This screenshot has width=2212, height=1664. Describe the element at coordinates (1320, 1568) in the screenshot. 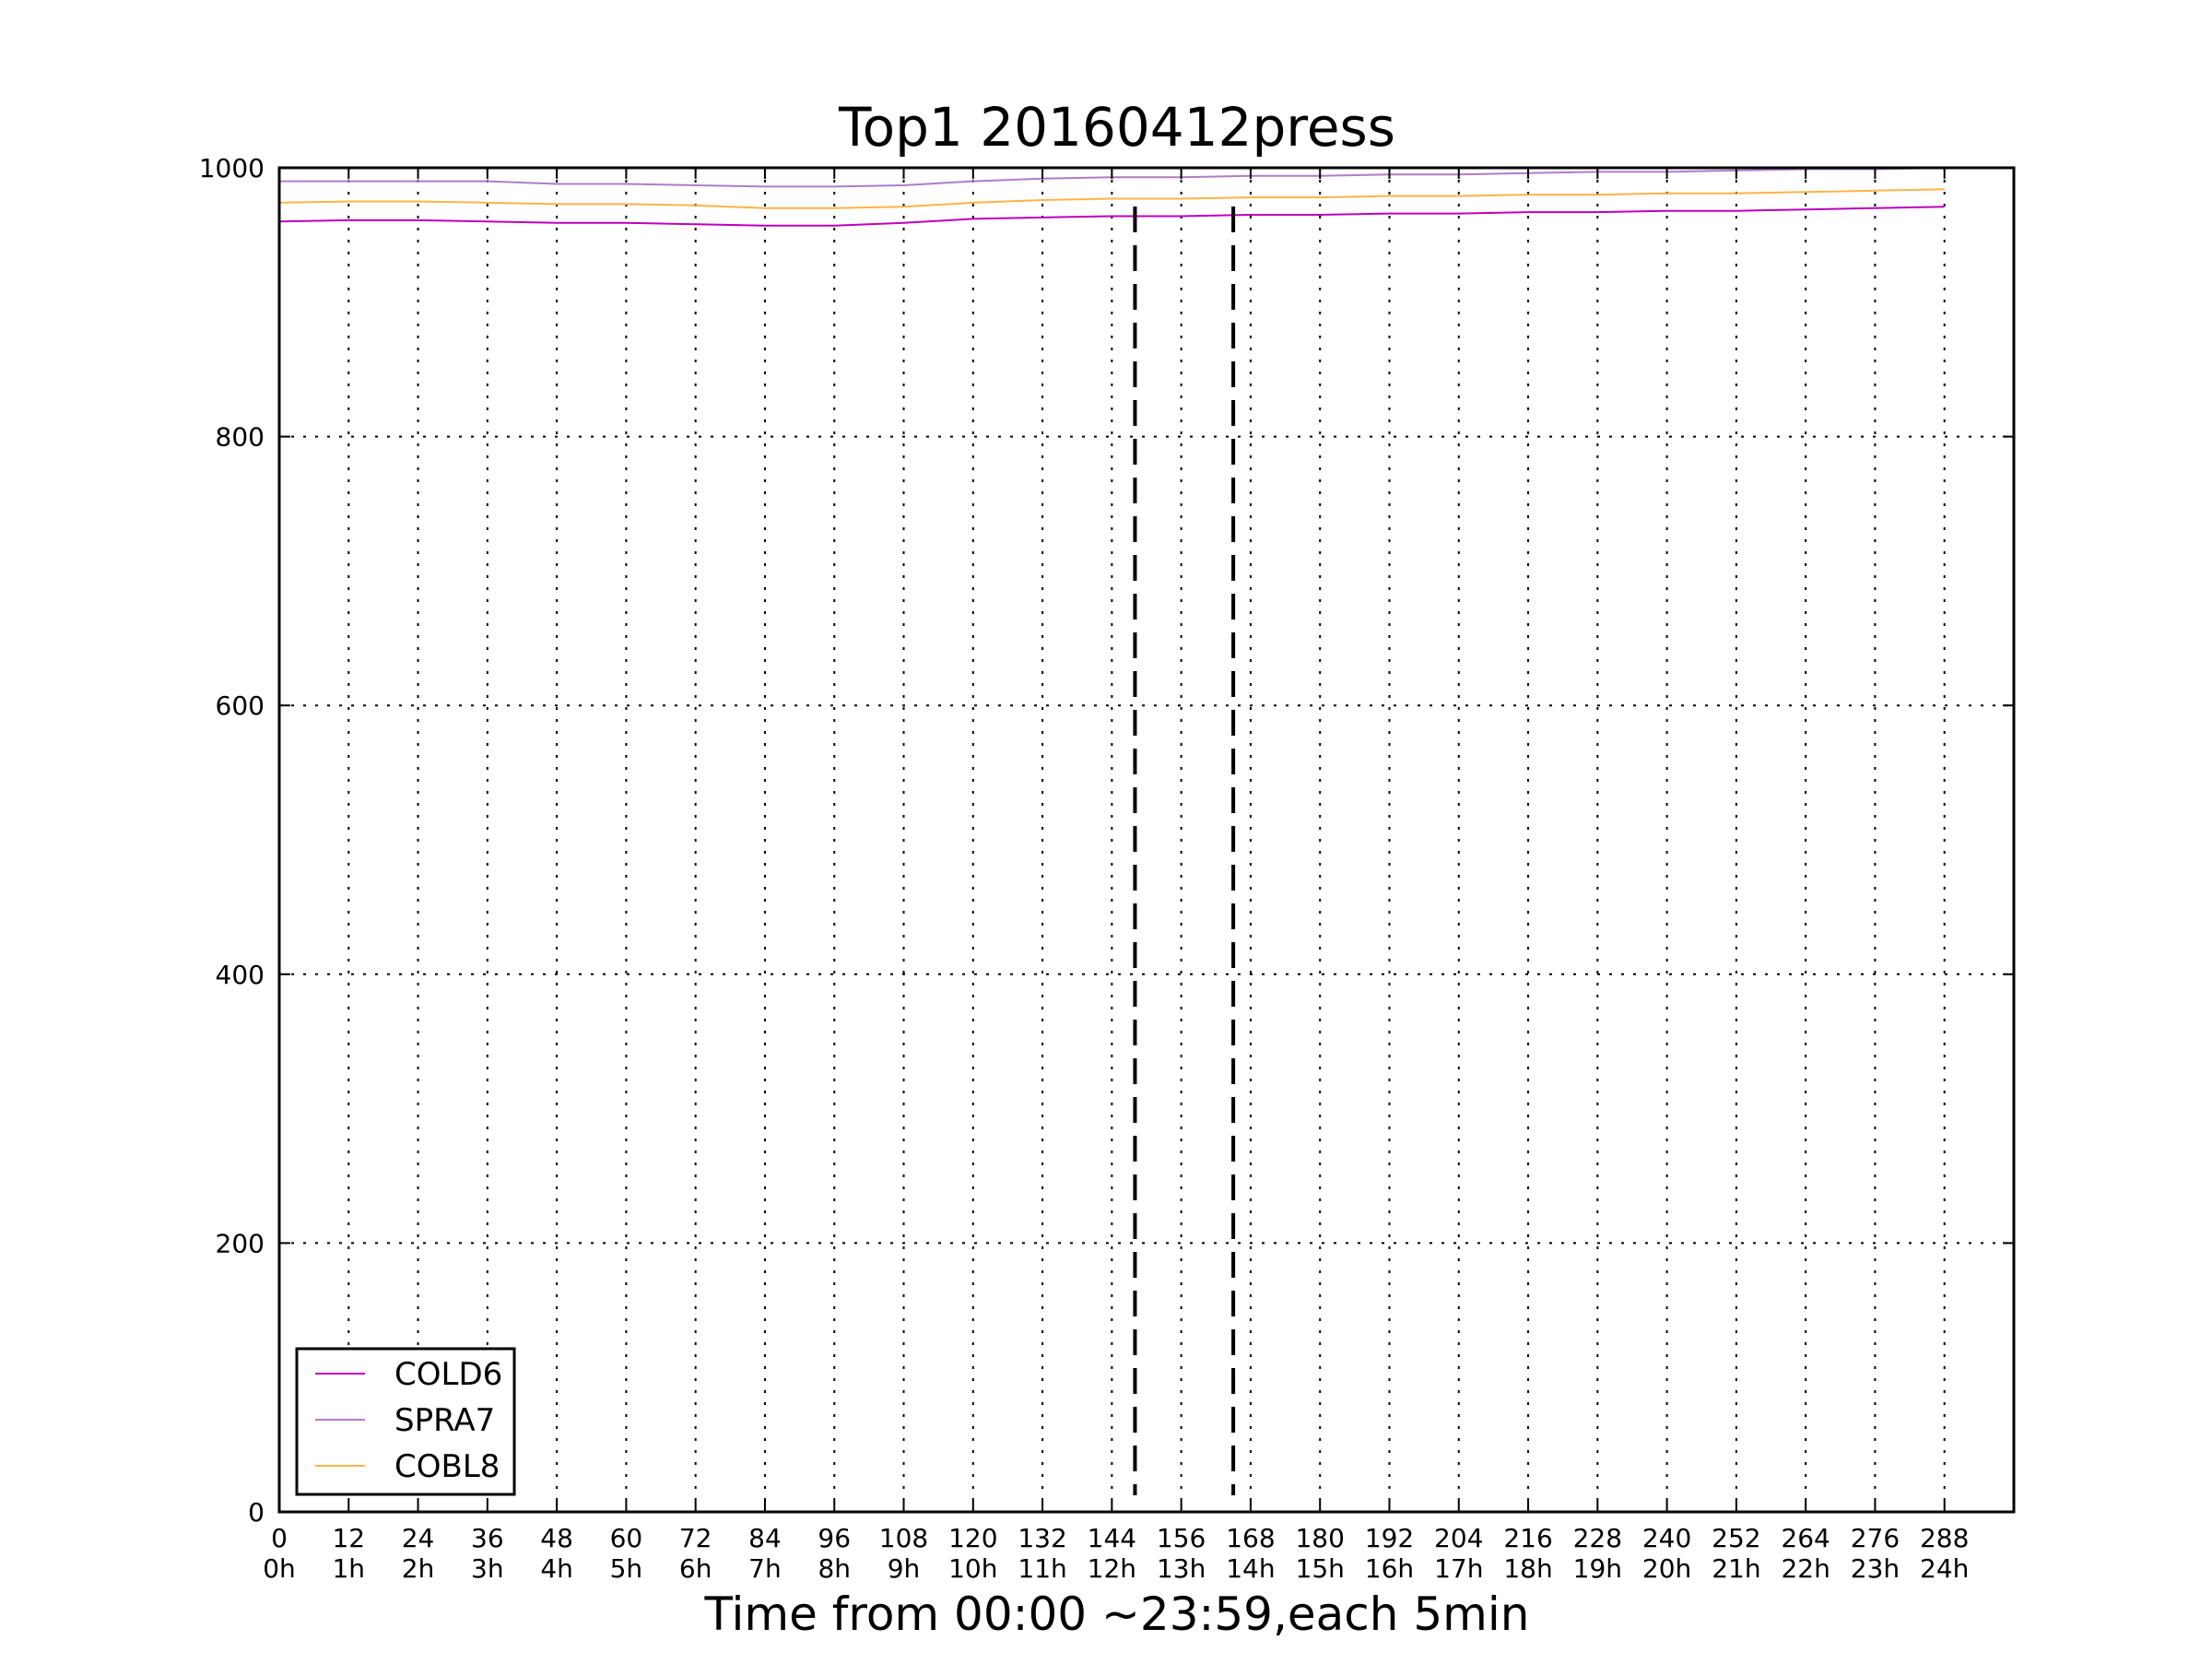

I see `x-tick-label-hour: 15h` at that location.